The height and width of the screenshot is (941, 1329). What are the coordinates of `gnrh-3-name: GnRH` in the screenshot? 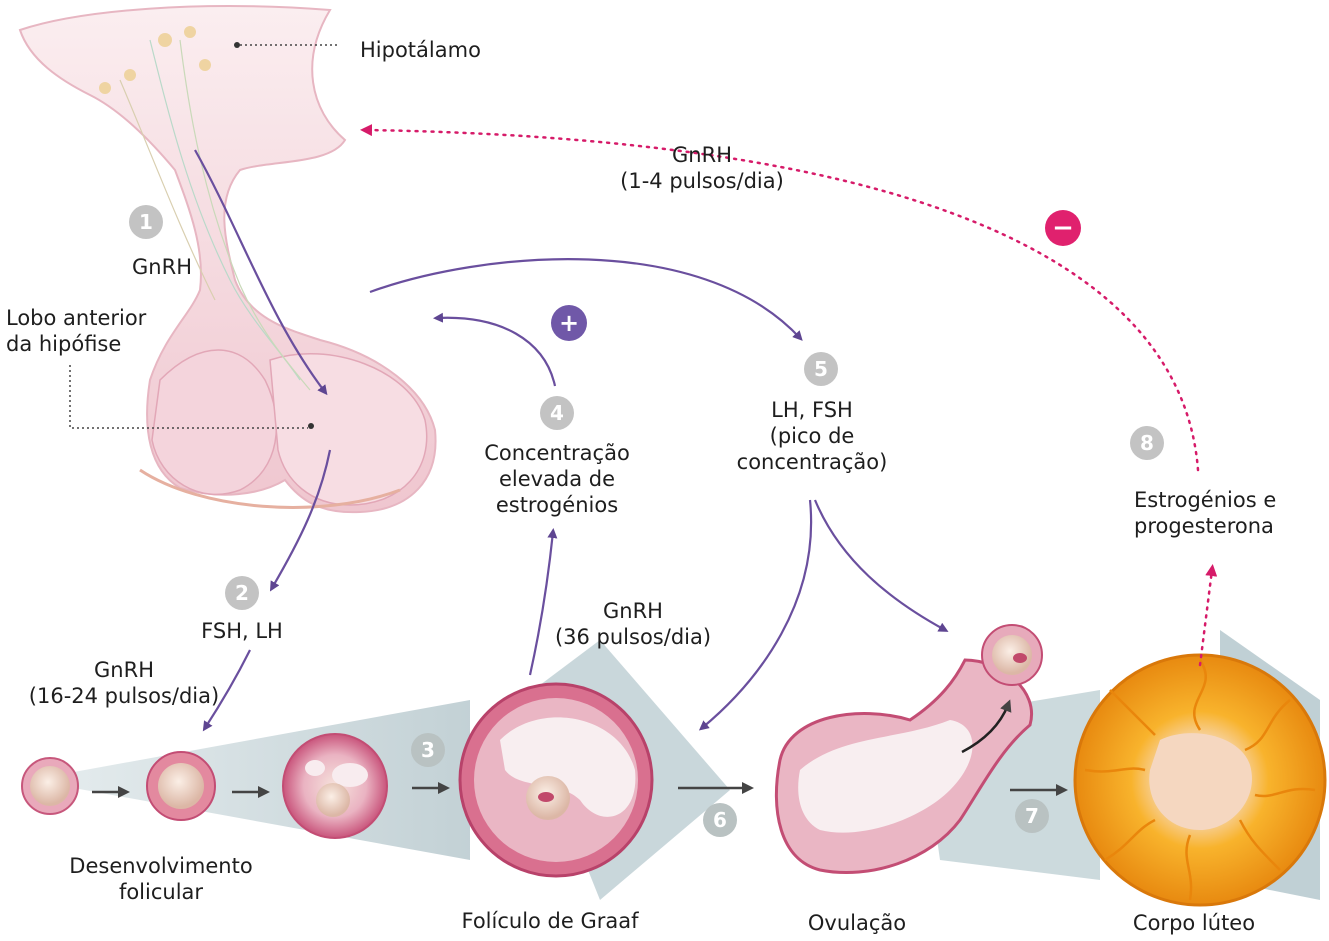 It's located at (633, 611).